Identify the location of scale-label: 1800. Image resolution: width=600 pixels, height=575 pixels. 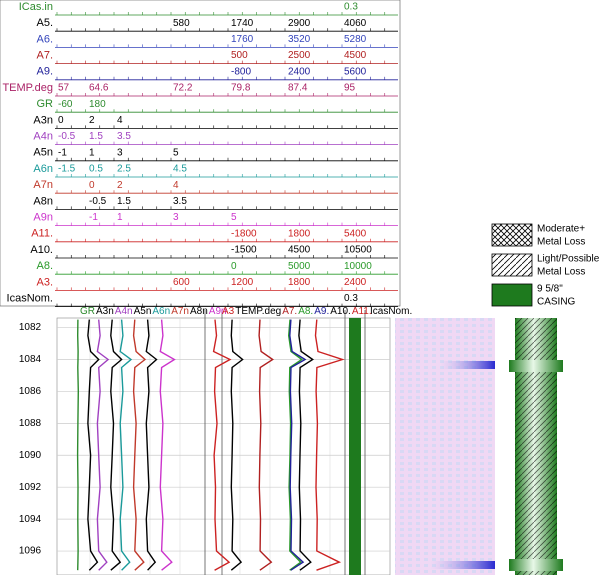
(299, 282).